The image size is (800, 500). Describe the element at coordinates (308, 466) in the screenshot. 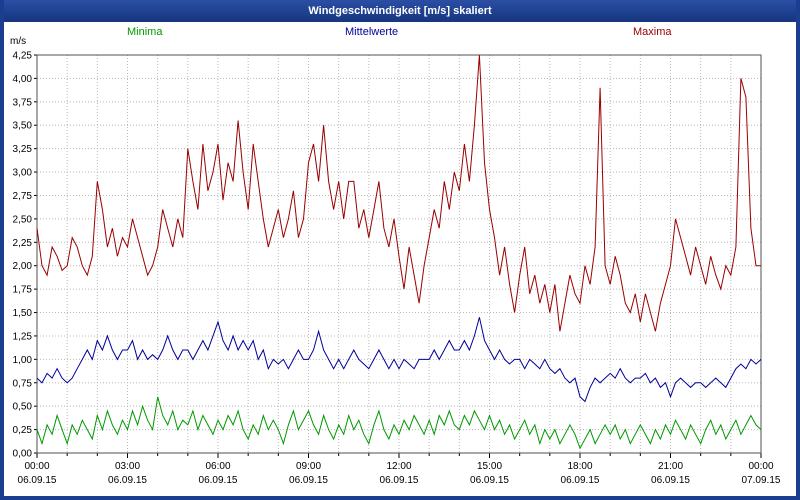

I see `svg-text: 09:00` at that location.